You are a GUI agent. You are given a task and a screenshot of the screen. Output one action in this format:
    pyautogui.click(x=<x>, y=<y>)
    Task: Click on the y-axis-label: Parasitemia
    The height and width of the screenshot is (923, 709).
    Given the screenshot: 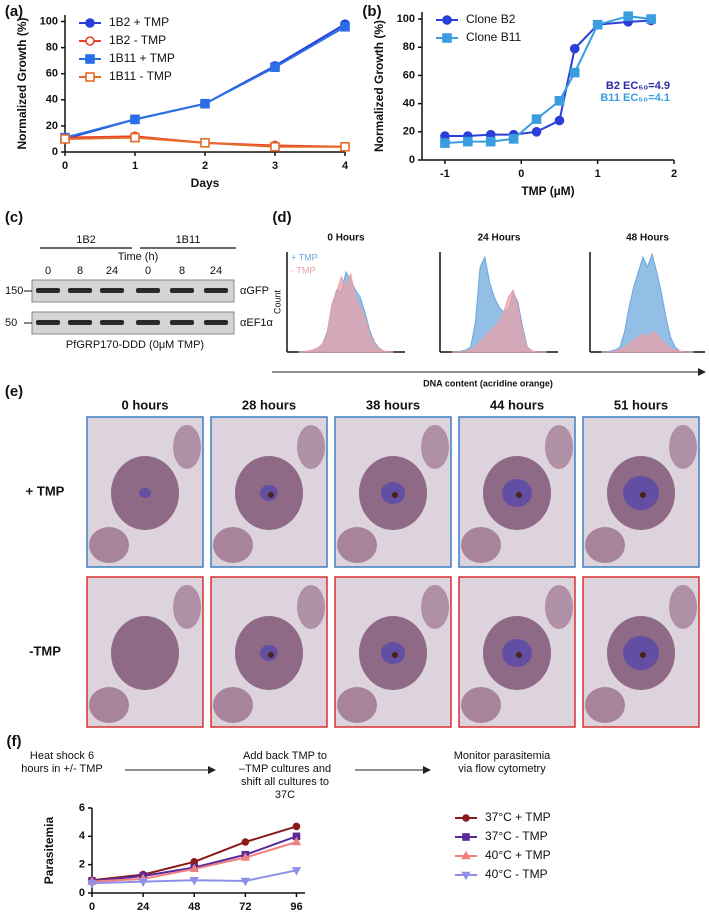 What is the action you would take?
    pyautogui.click(x=49, y=850)
    